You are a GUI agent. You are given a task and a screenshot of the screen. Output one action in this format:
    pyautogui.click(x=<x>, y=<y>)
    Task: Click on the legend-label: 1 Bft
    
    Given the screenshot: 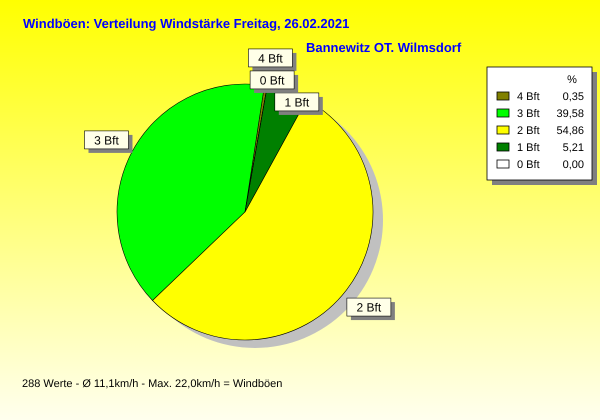 What is the action you would take?
    pyautogui.click(x=528, y=148)
    